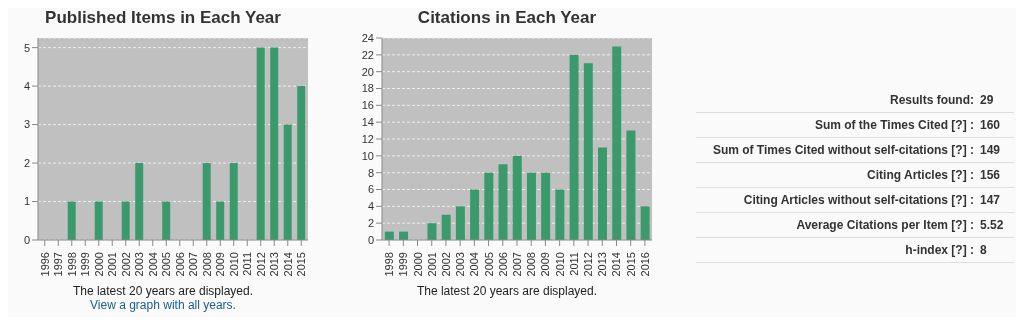  What do you see at coordinates (990, 175) in the screenshot?
I see `text: 156` at bounding box center [990, 175].